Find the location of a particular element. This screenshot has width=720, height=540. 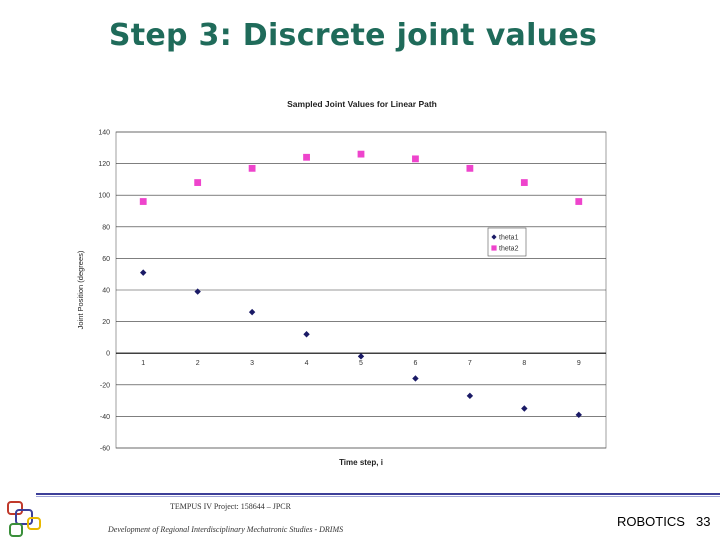

footer-divider is located at coordinates (378, 494).